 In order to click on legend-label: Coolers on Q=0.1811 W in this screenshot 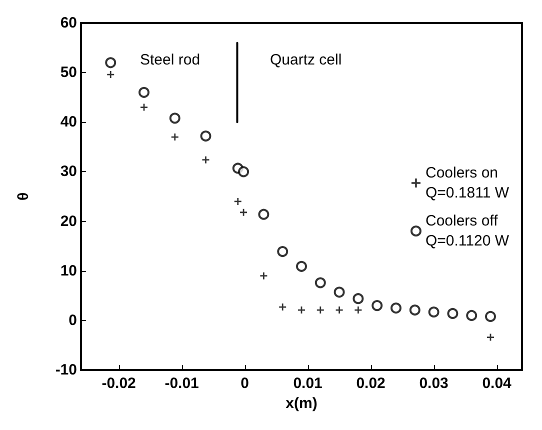, I will do `click(467, 183)`.